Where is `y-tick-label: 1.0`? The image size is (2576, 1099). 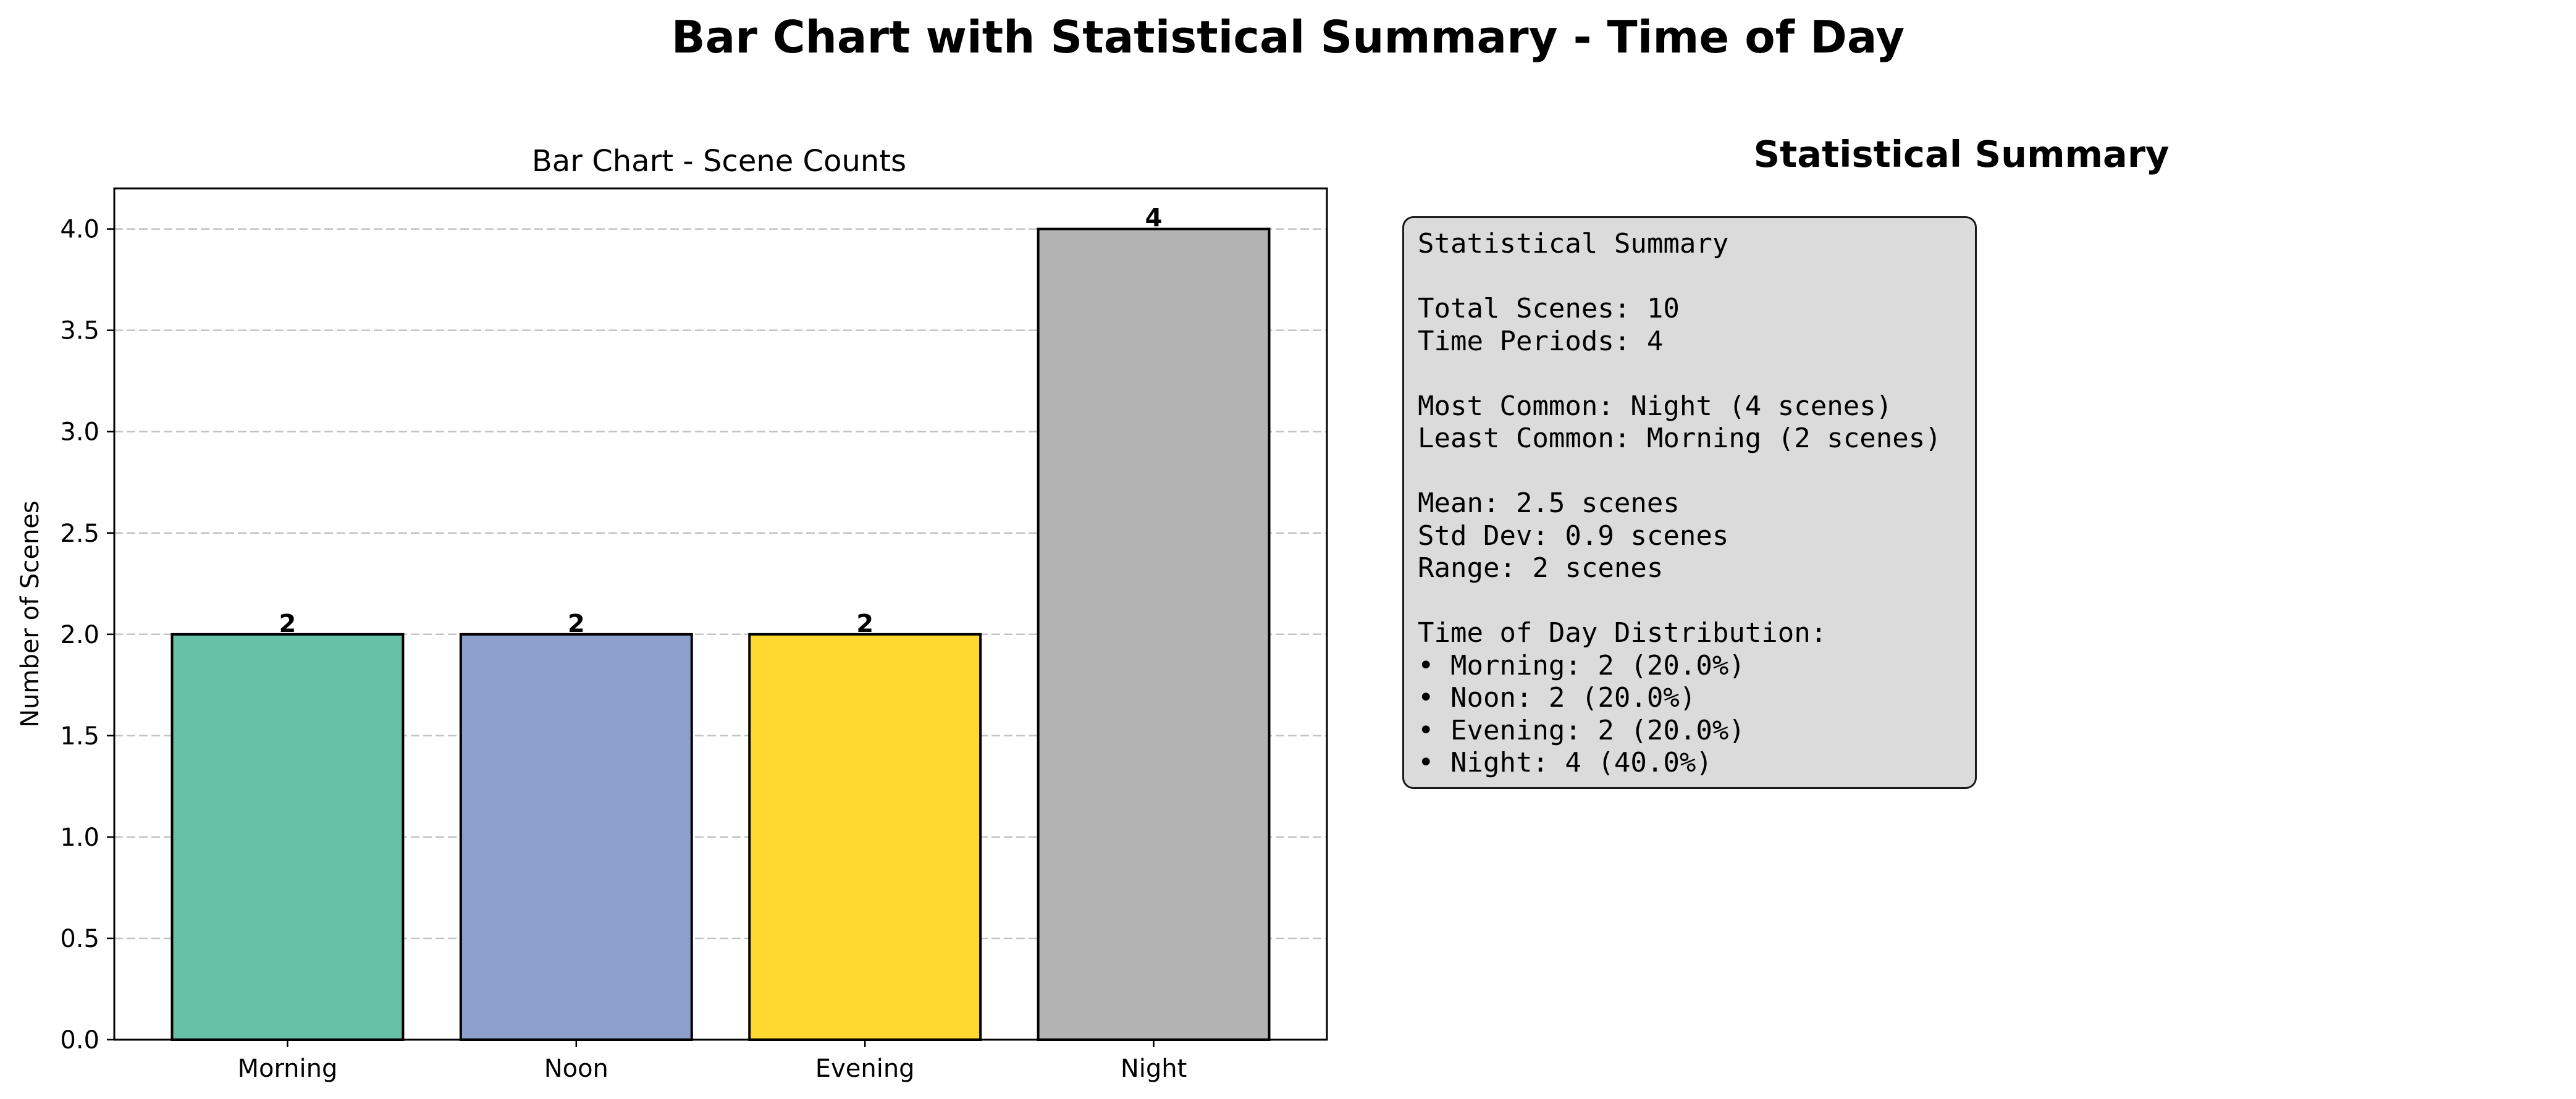 y-tick-label: 1.0 is located at coordinates (79, 837).